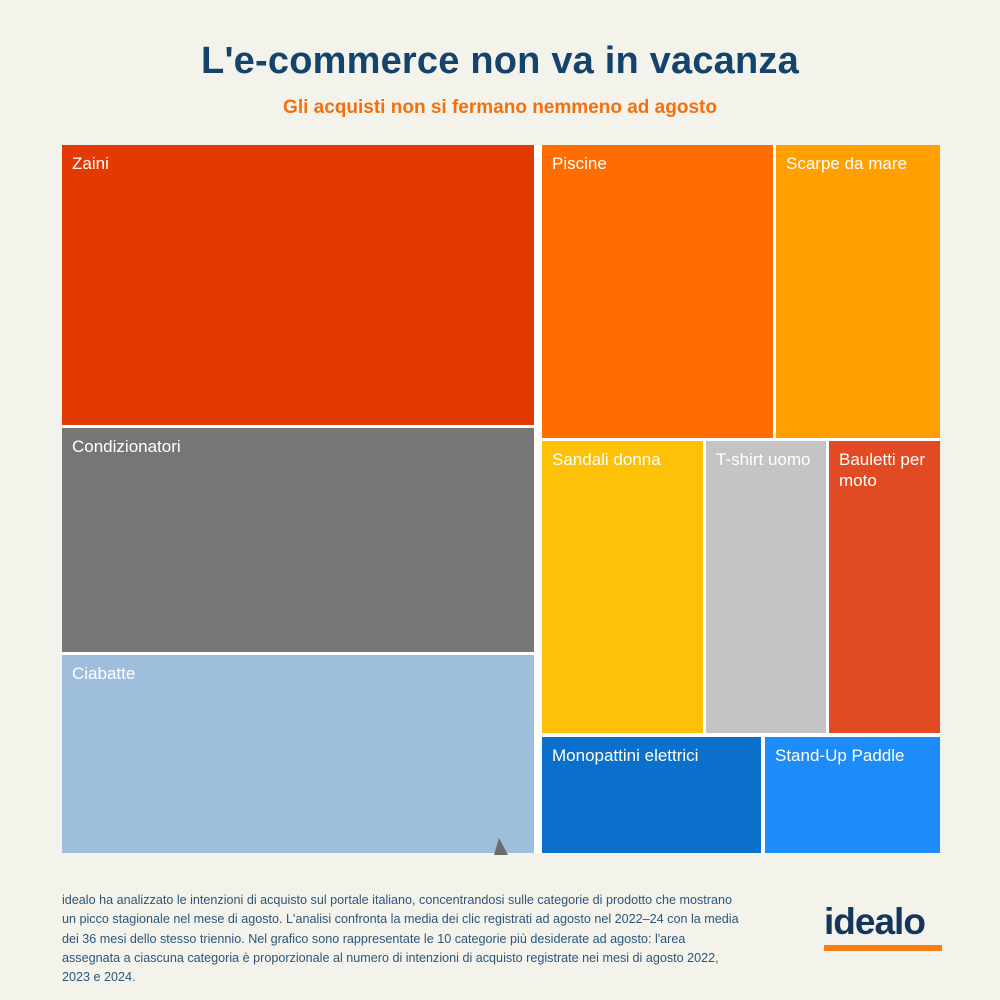 Image resolution: width=1000 pixels, height=1000 pixels. What do you see at coordinates (883, 947) in the screenshot?
I see `idealo-logo-underline` at bounding box center [883, 947].